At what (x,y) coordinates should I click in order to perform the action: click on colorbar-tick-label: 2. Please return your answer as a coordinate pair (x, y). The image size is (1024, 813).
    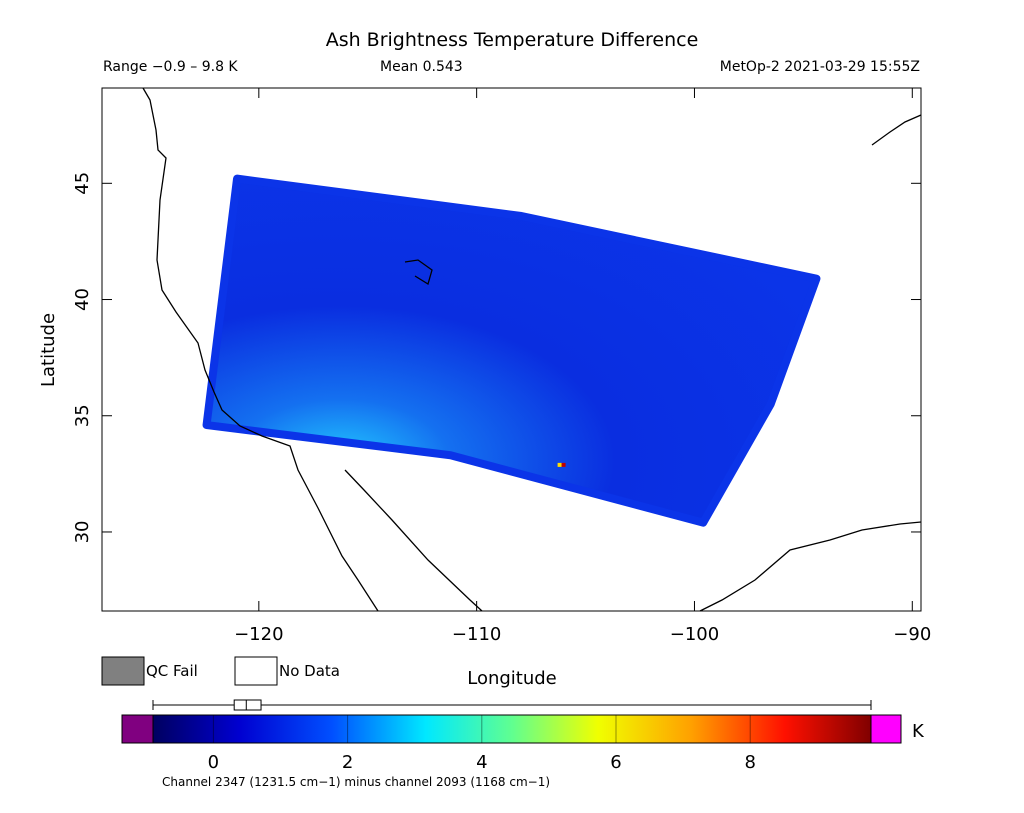
    Looking at the image, I should click on (347, 762).